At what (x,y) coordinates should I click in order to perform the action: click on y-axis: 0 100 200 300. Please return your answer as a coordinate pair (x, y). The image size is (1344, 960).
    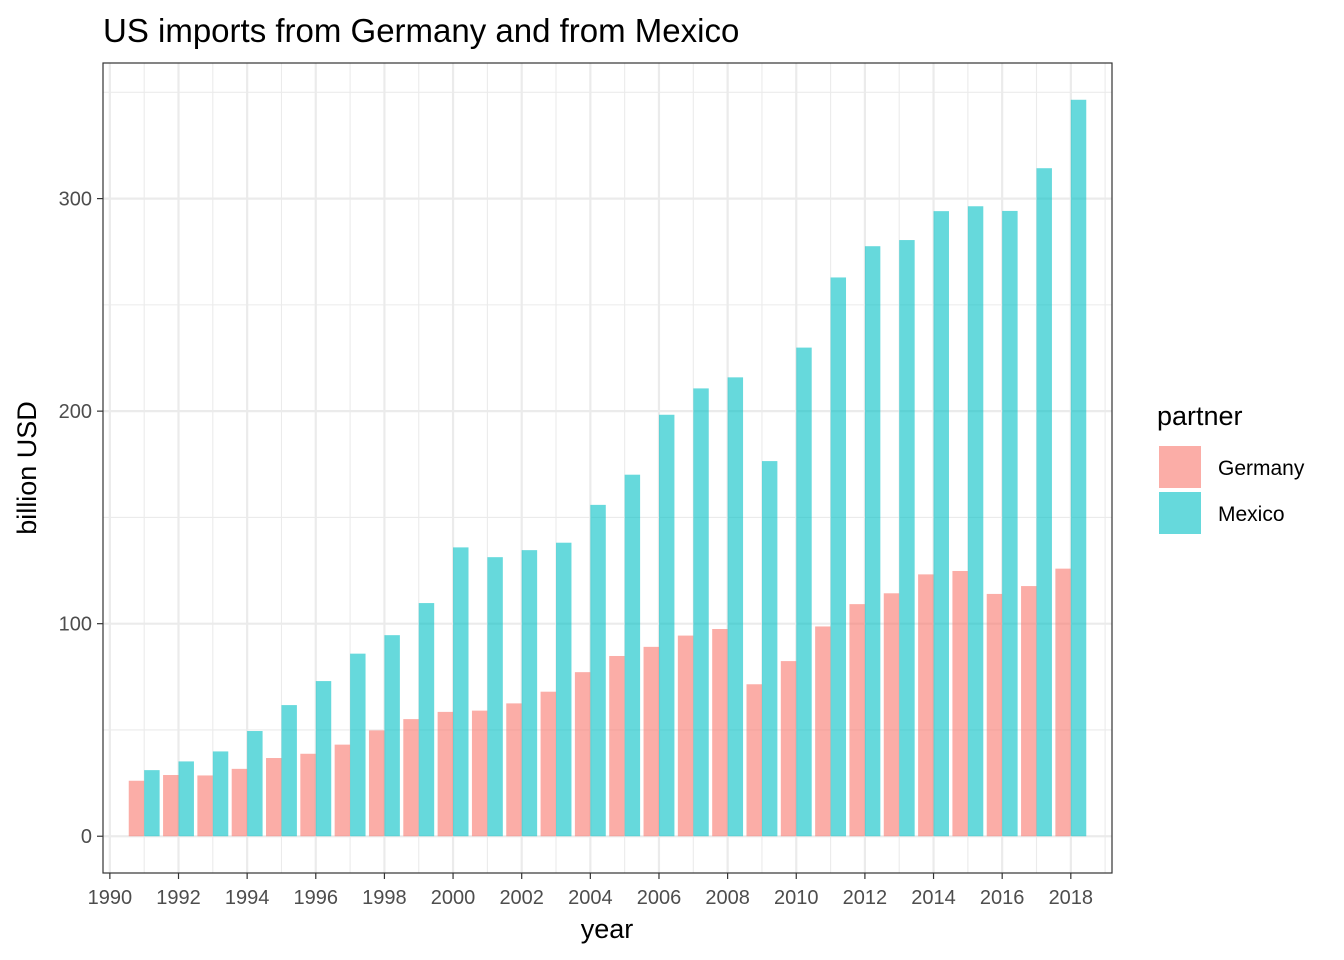
    Looking at the image, I should click on (81, 518).